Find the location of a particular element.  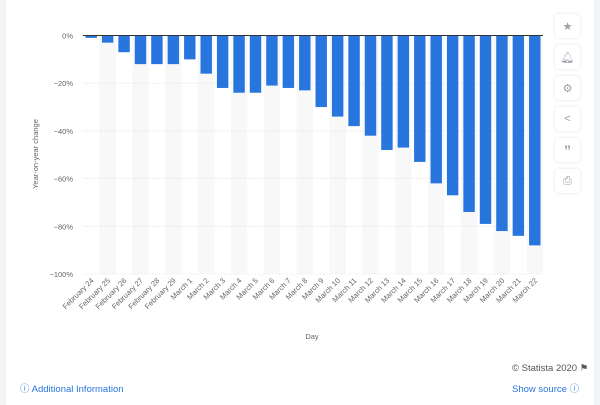

star-icon: ★ is located at coordinates (567, 26).